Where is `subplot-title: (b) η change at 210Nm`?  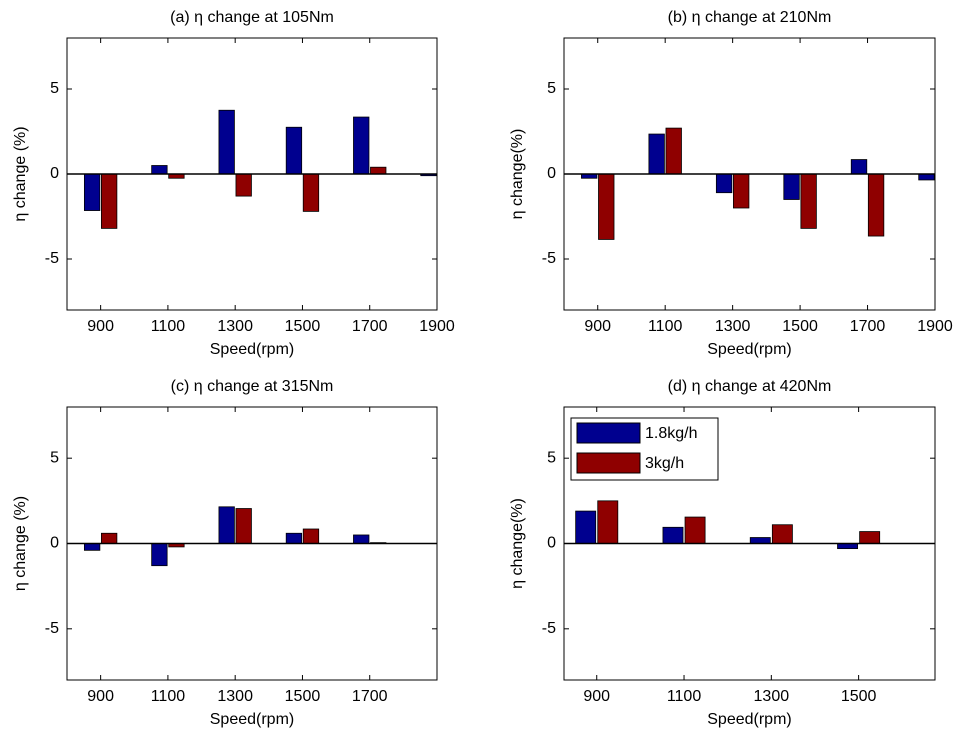
subplot-title: (b) η change at 210Nm is located at coordinates (750, 17).